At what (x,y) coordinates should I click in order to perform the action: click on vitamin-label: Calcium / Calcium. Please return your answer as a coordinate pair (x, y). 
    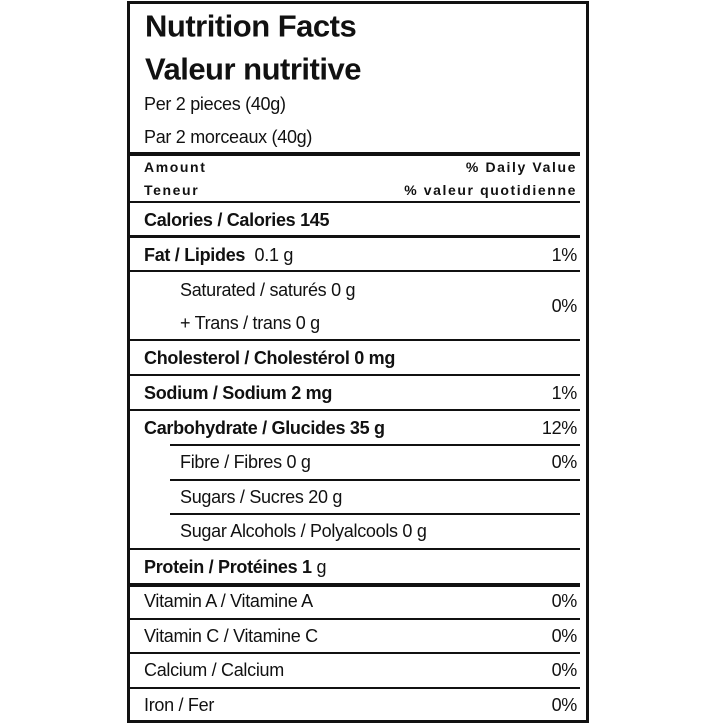
    Looking at the image, I should click on (214, 670).